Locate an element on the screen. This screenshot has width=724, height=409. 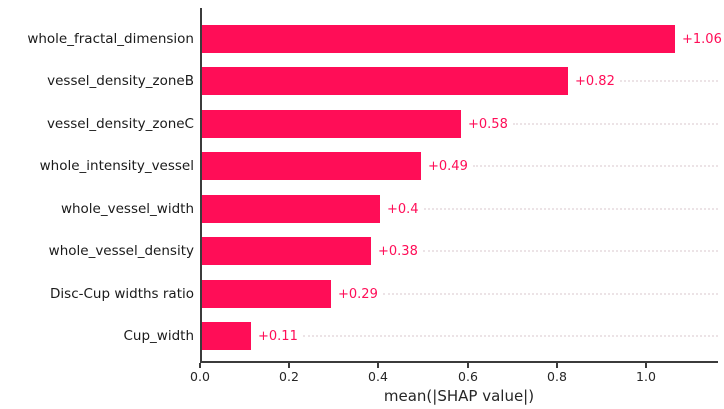
x-axis-label: mean(|SHAP value|) is located at coordinates (459, 396).